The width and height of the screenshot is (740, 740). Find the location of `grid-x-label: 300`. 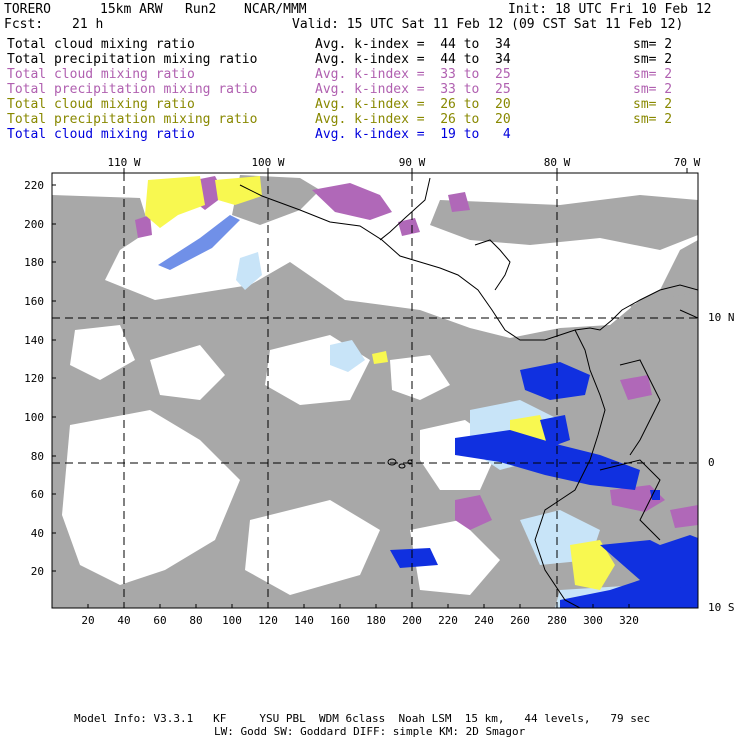

grid-x-label: 300 is located at coordinates (593, 620).